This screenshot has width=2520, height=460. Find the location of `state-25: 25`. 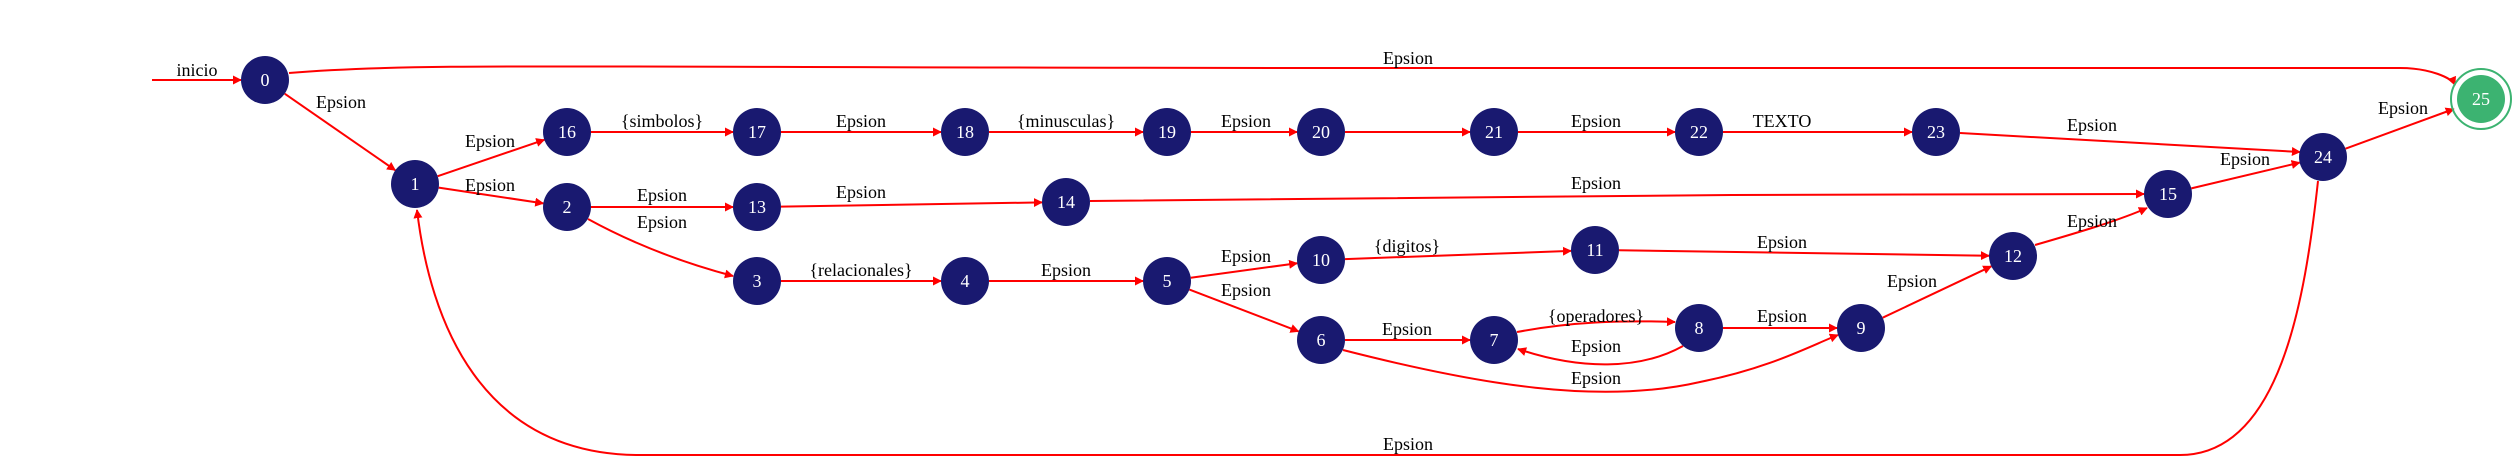

state-25: 25 is located at coordinates (2481, 99).